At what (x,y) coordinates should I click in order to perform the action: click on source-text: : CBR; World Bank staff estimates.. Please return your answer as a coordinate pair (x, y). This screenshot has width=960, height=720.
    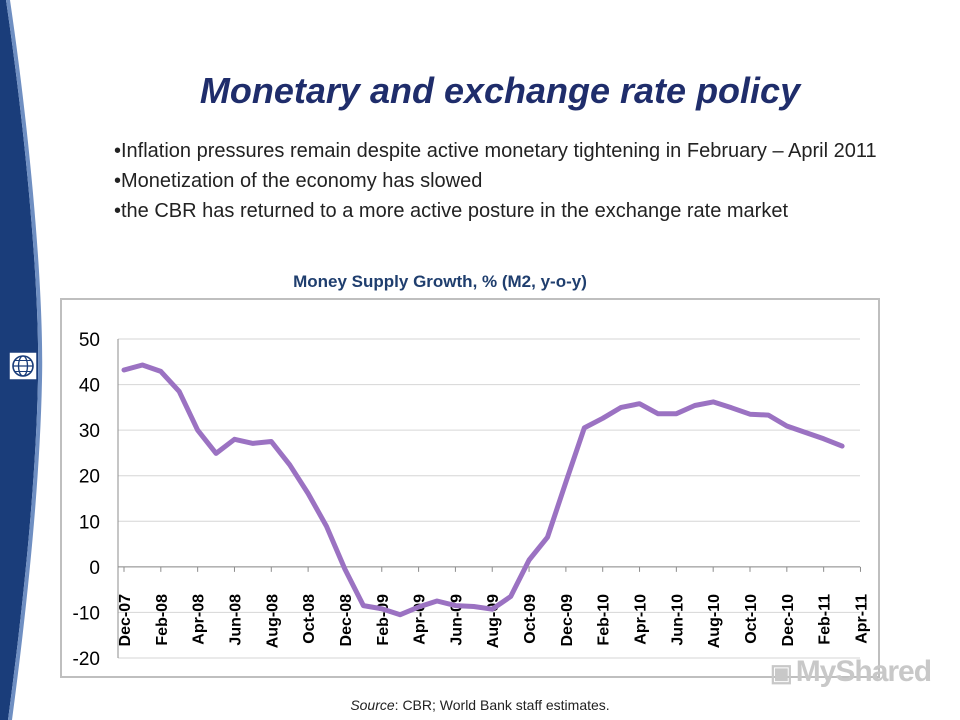
    Looking at the image, I should click on (502, 705).